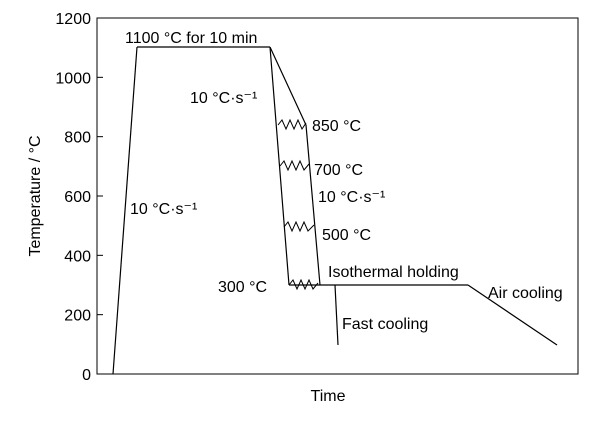  Describe the element at coordinates (303, 284) in the screenshot. I see `interrupt-300-zigzag` at that location.